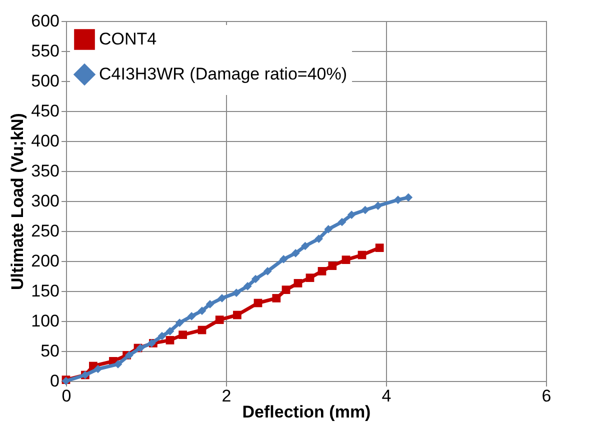  What do you see at coordinates (45, 231) in the screenshot?
I see `y-tick-label: 250` at bounding box center [45, 231].